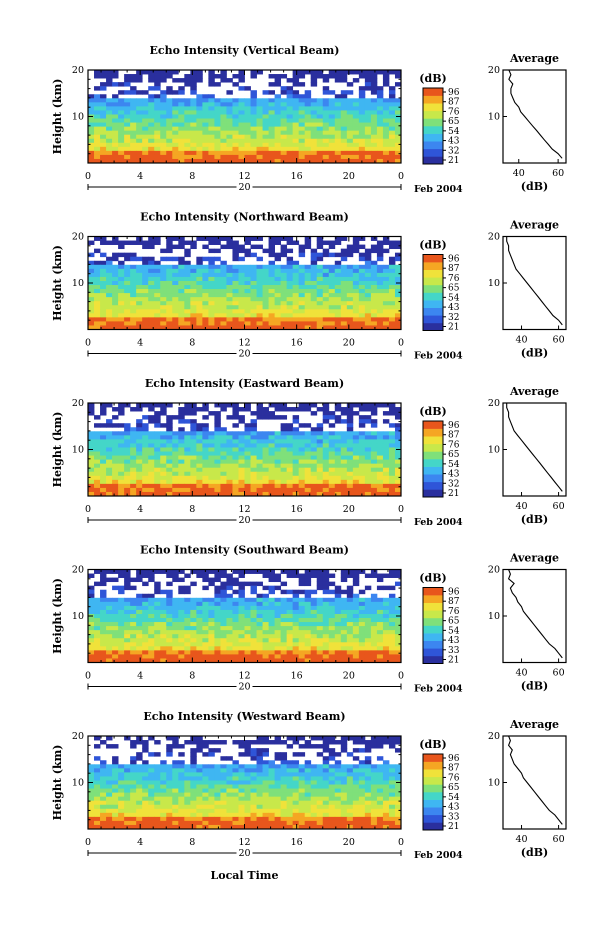 This screenshot has height=929, width=616. I want to click on x-tick-label: 0, so click(401, 509).